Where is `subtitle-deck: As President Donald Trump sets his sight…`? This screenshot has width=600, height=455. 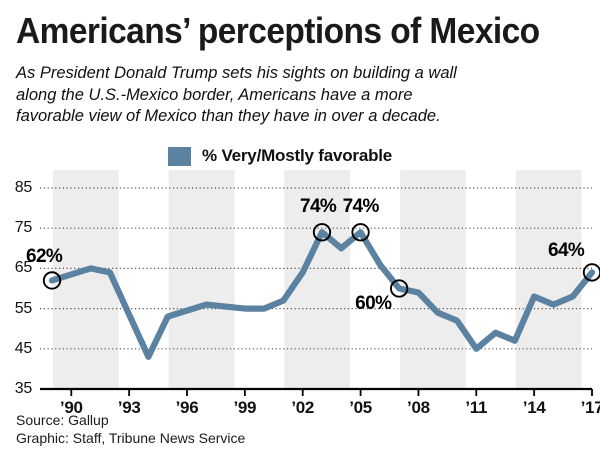 subtitle-deck: As President Donald Trump sets his sight… is located at coordinates (292, 95).